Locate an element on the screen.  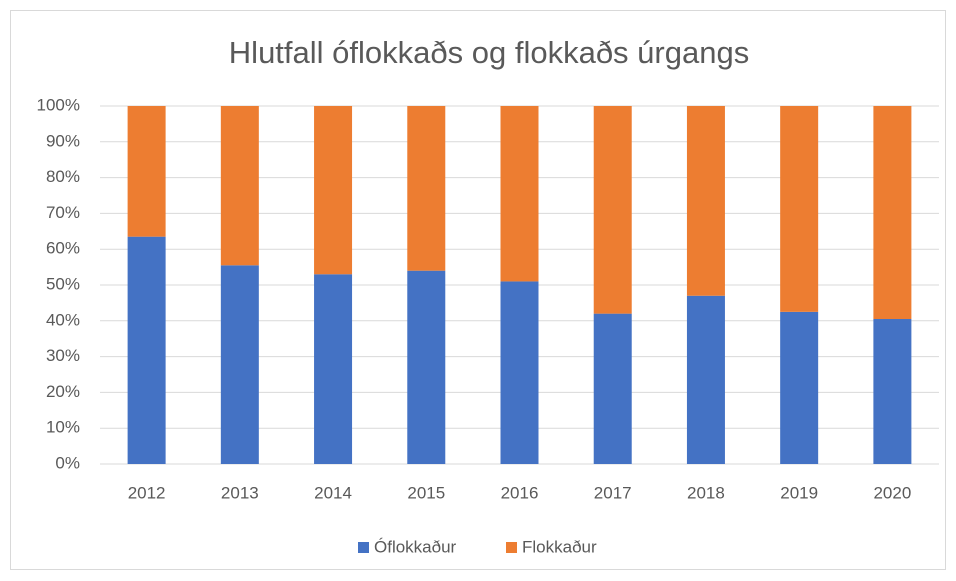
x-tick-label: 2016 is located at coordinates (520, 492).